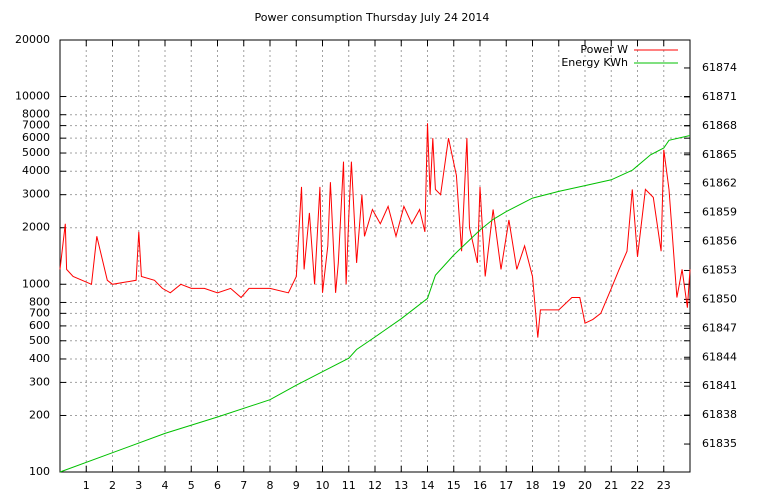  I want to click on x-tick-label: 9, so click(296, 485).